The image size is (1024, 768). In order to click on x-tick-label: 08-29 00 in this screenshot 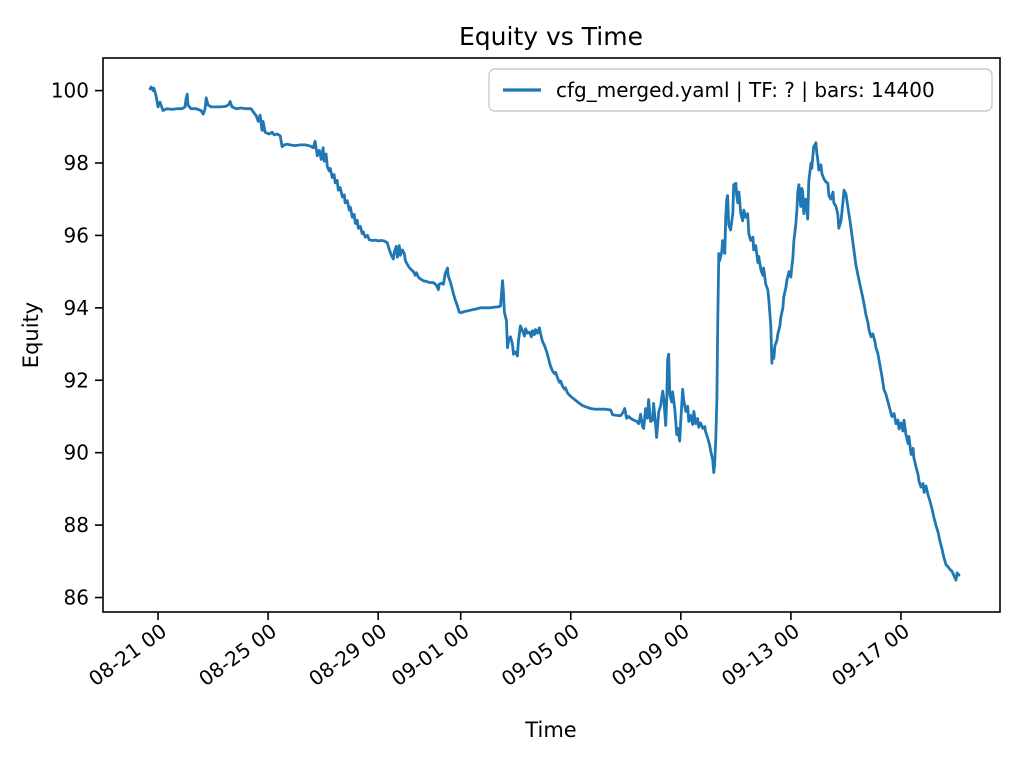, I will do `click(347, 655)`.